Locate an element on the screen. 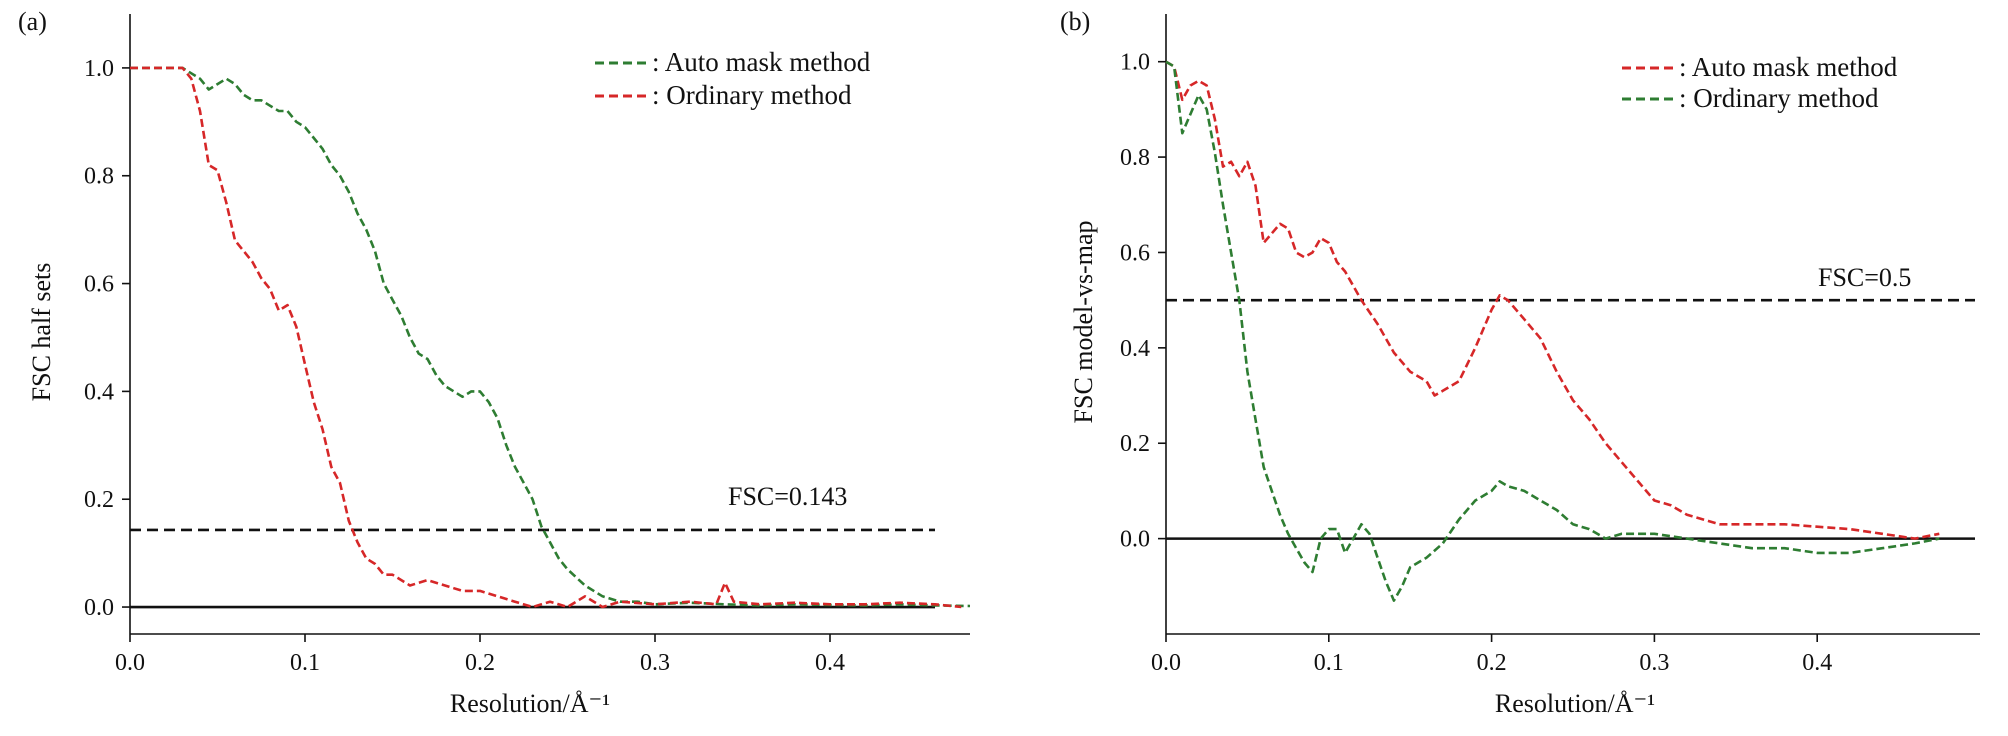 This screenshot has height=736, width=2008. panel-b-y-axis-title: FSC model-vs-map is located at coordinates (1083, 322).